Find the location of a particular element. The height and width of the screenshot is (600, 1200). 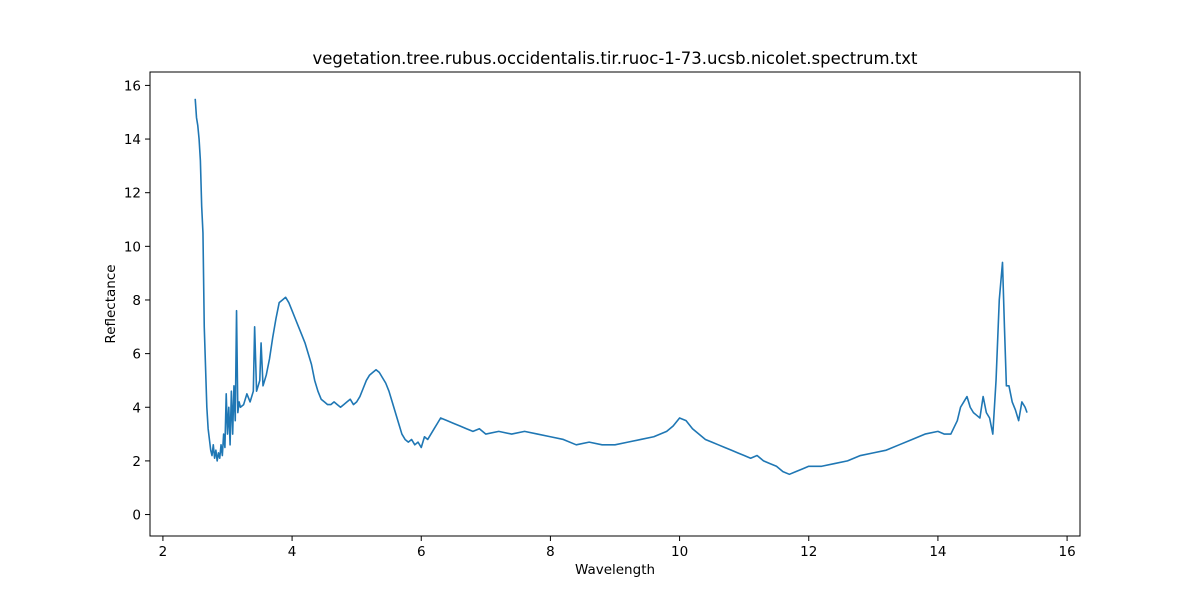

x-tick-label: 16 is located at coordinates (1066, 552).